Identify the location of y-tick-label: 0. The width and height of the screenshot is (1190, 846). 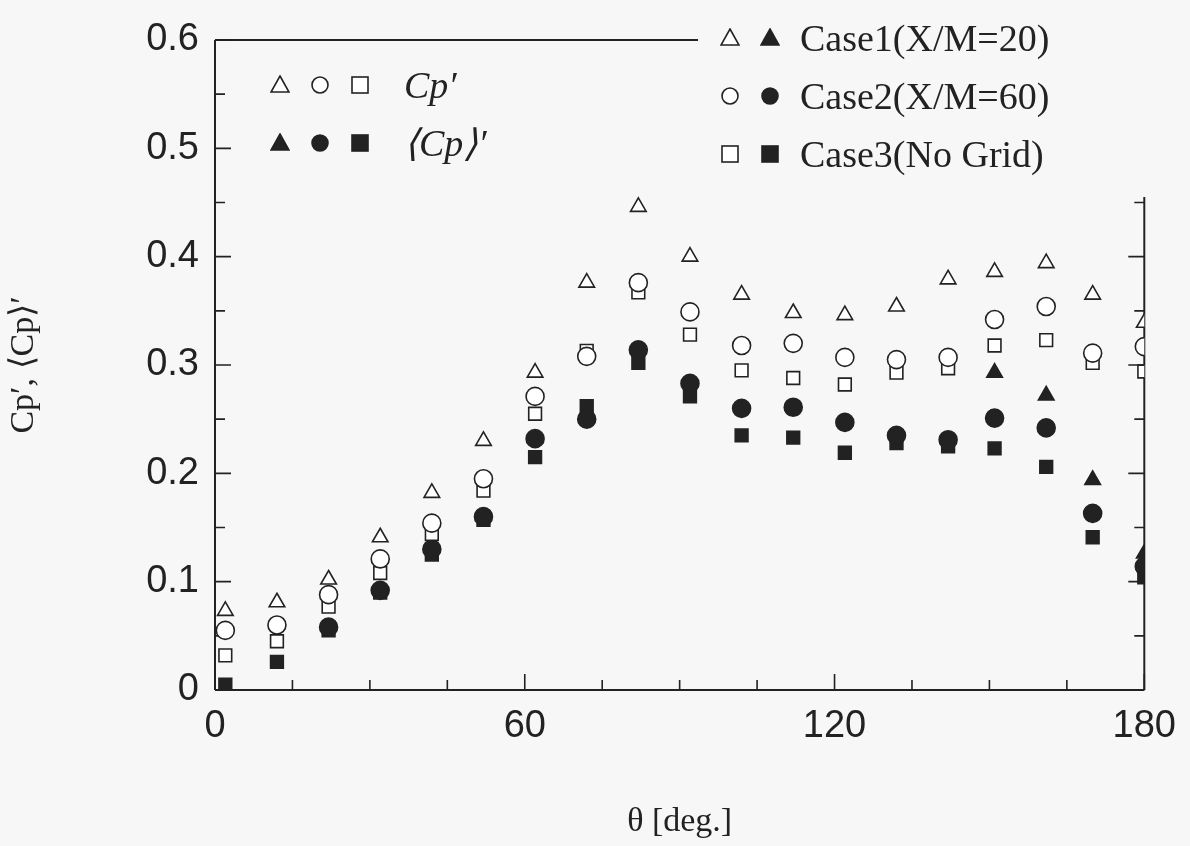
(188, 687).